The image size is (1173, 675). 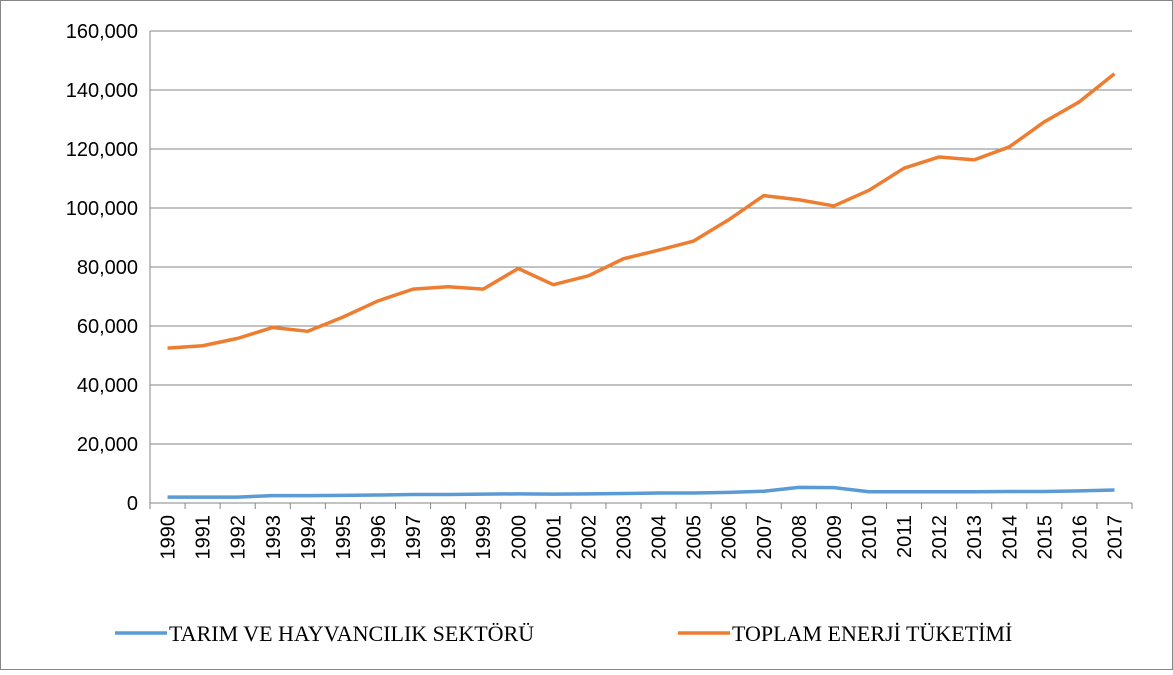 I want to click on x-tick-label: 1990, so click(x=169, y=537).